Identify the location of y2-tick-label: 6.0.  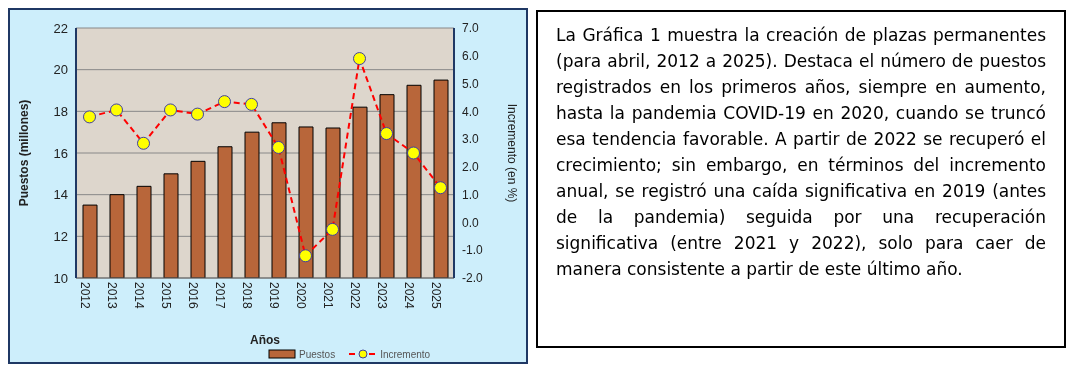
(471, 56).